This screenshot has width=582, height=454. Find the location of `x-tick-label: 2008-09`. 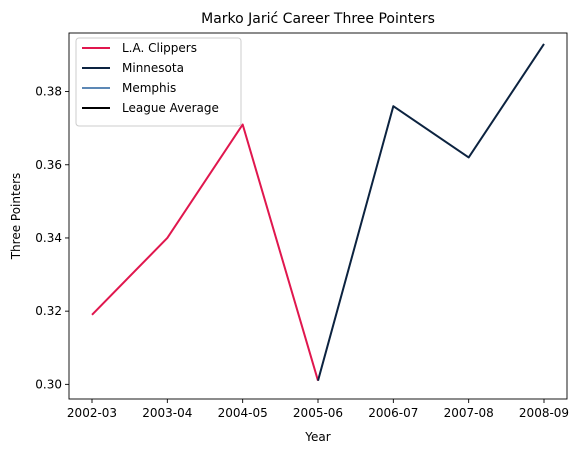

x-tick-label: 2008-09 is located at coordinates (544, 413).